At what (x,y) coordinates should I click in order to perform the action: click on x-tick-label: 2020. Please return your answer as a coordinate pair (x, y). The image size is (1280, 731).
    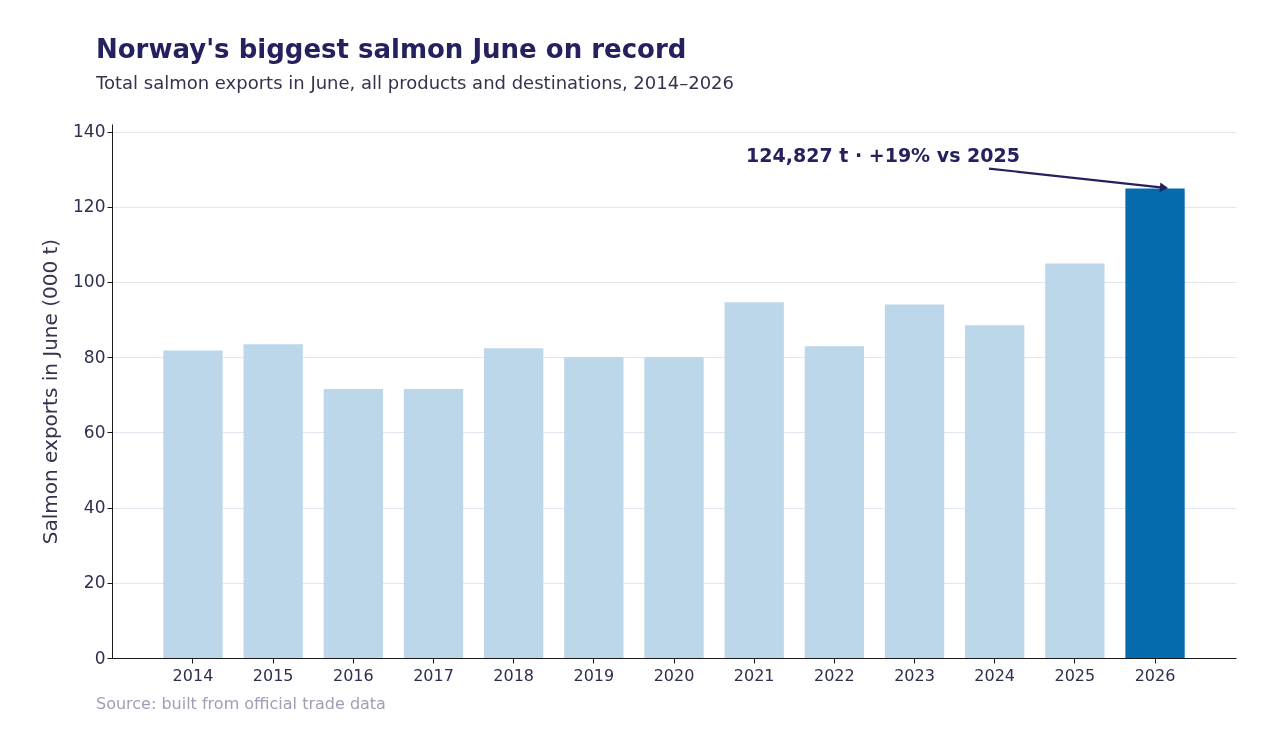
    Looking at the image, I should click on (674, 675).